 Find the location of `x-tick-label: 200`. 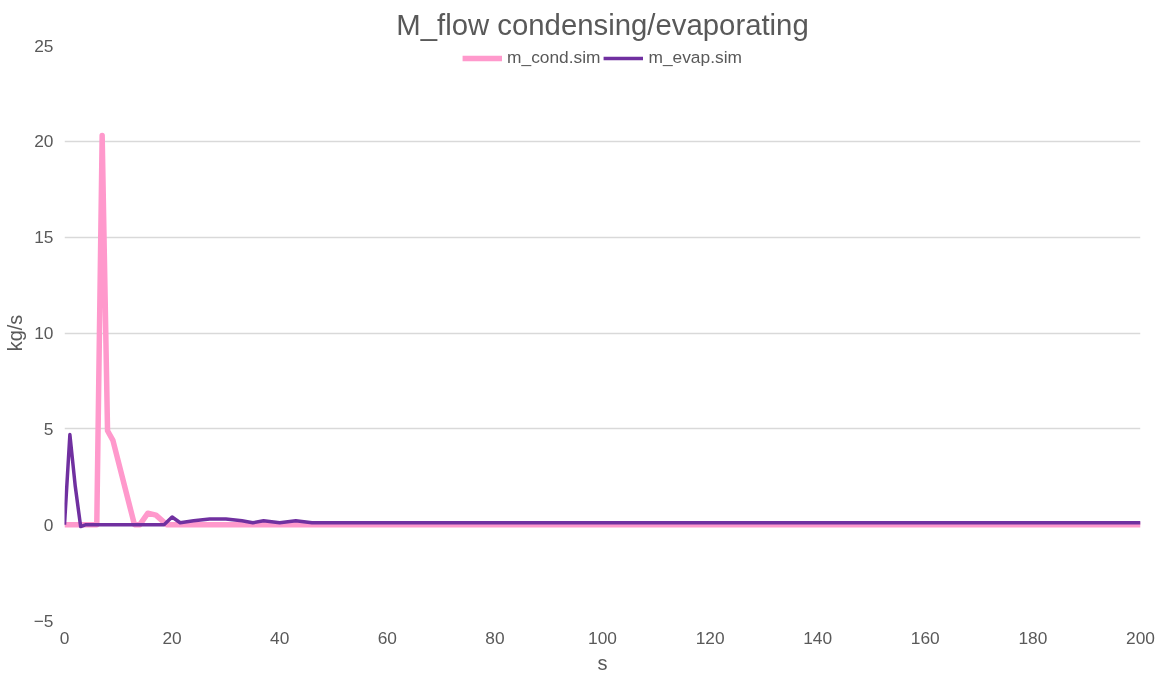

x-tick-label: 200 is located at coordinates (1140, 637).